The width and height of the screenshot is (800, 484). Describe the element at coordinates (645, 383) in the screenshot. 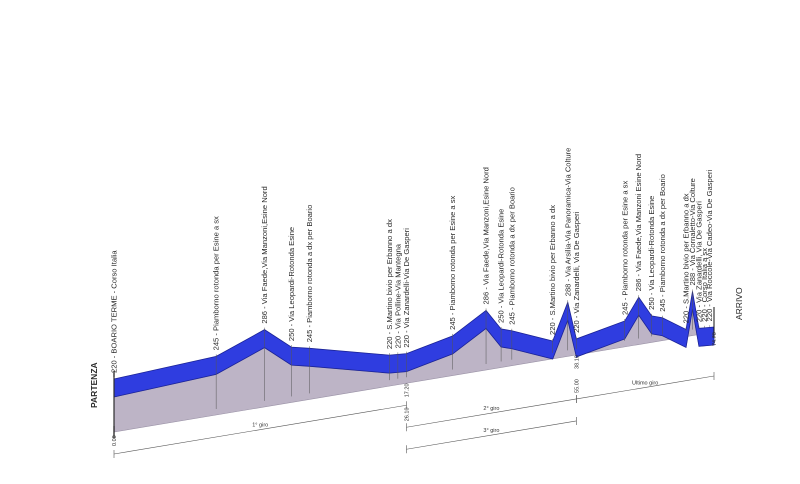

I see `lap-label: Ultimo giro` at that location.